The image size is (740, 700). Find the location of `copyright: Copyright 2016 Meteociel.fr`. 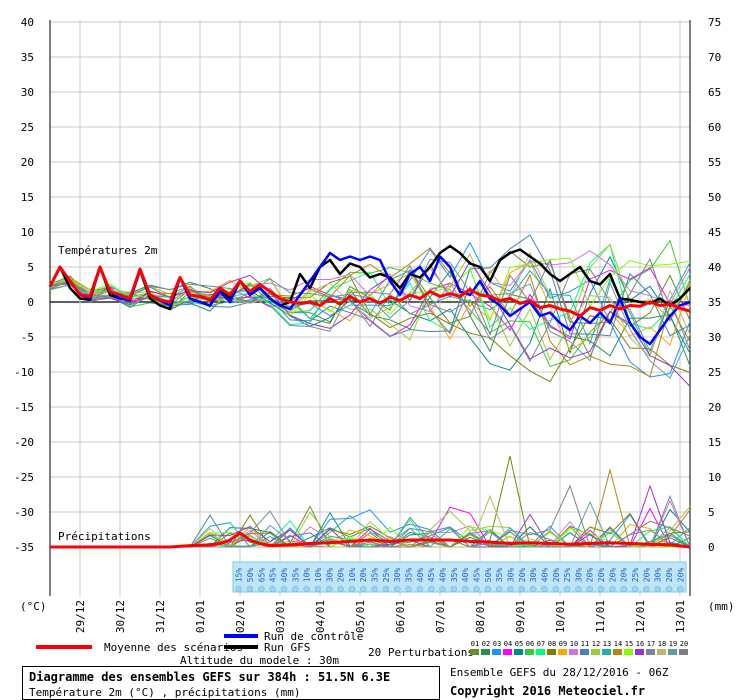

copyright: Copyright 2016 Meteociel.fr is located at coordinates (548, 691).